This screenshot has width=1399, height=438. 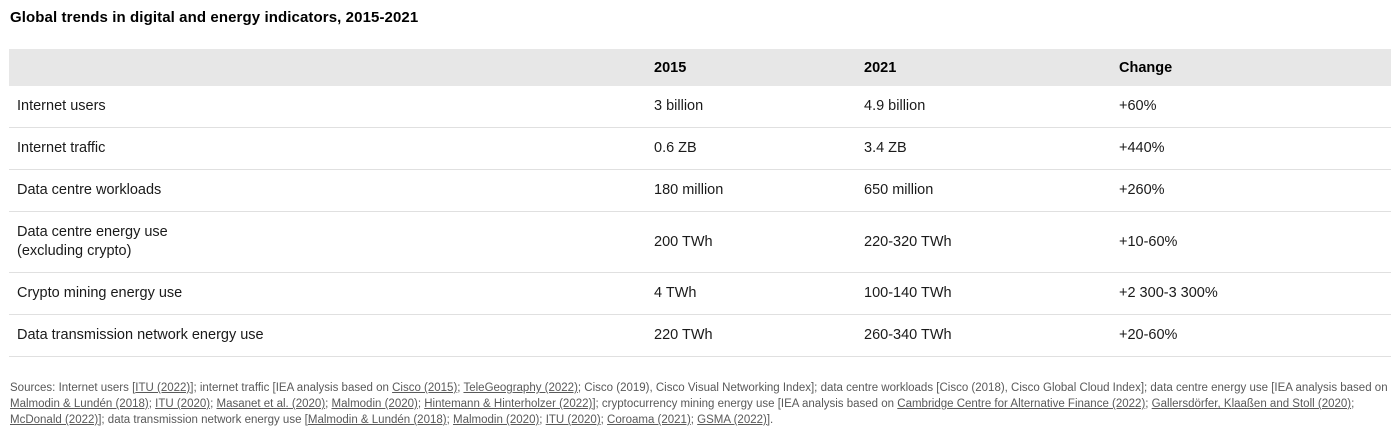 What do you see at coordinates (895, 106) in the screenshot?
I see `value-2021: 4.9 billion` at bounding box center [895, 106].